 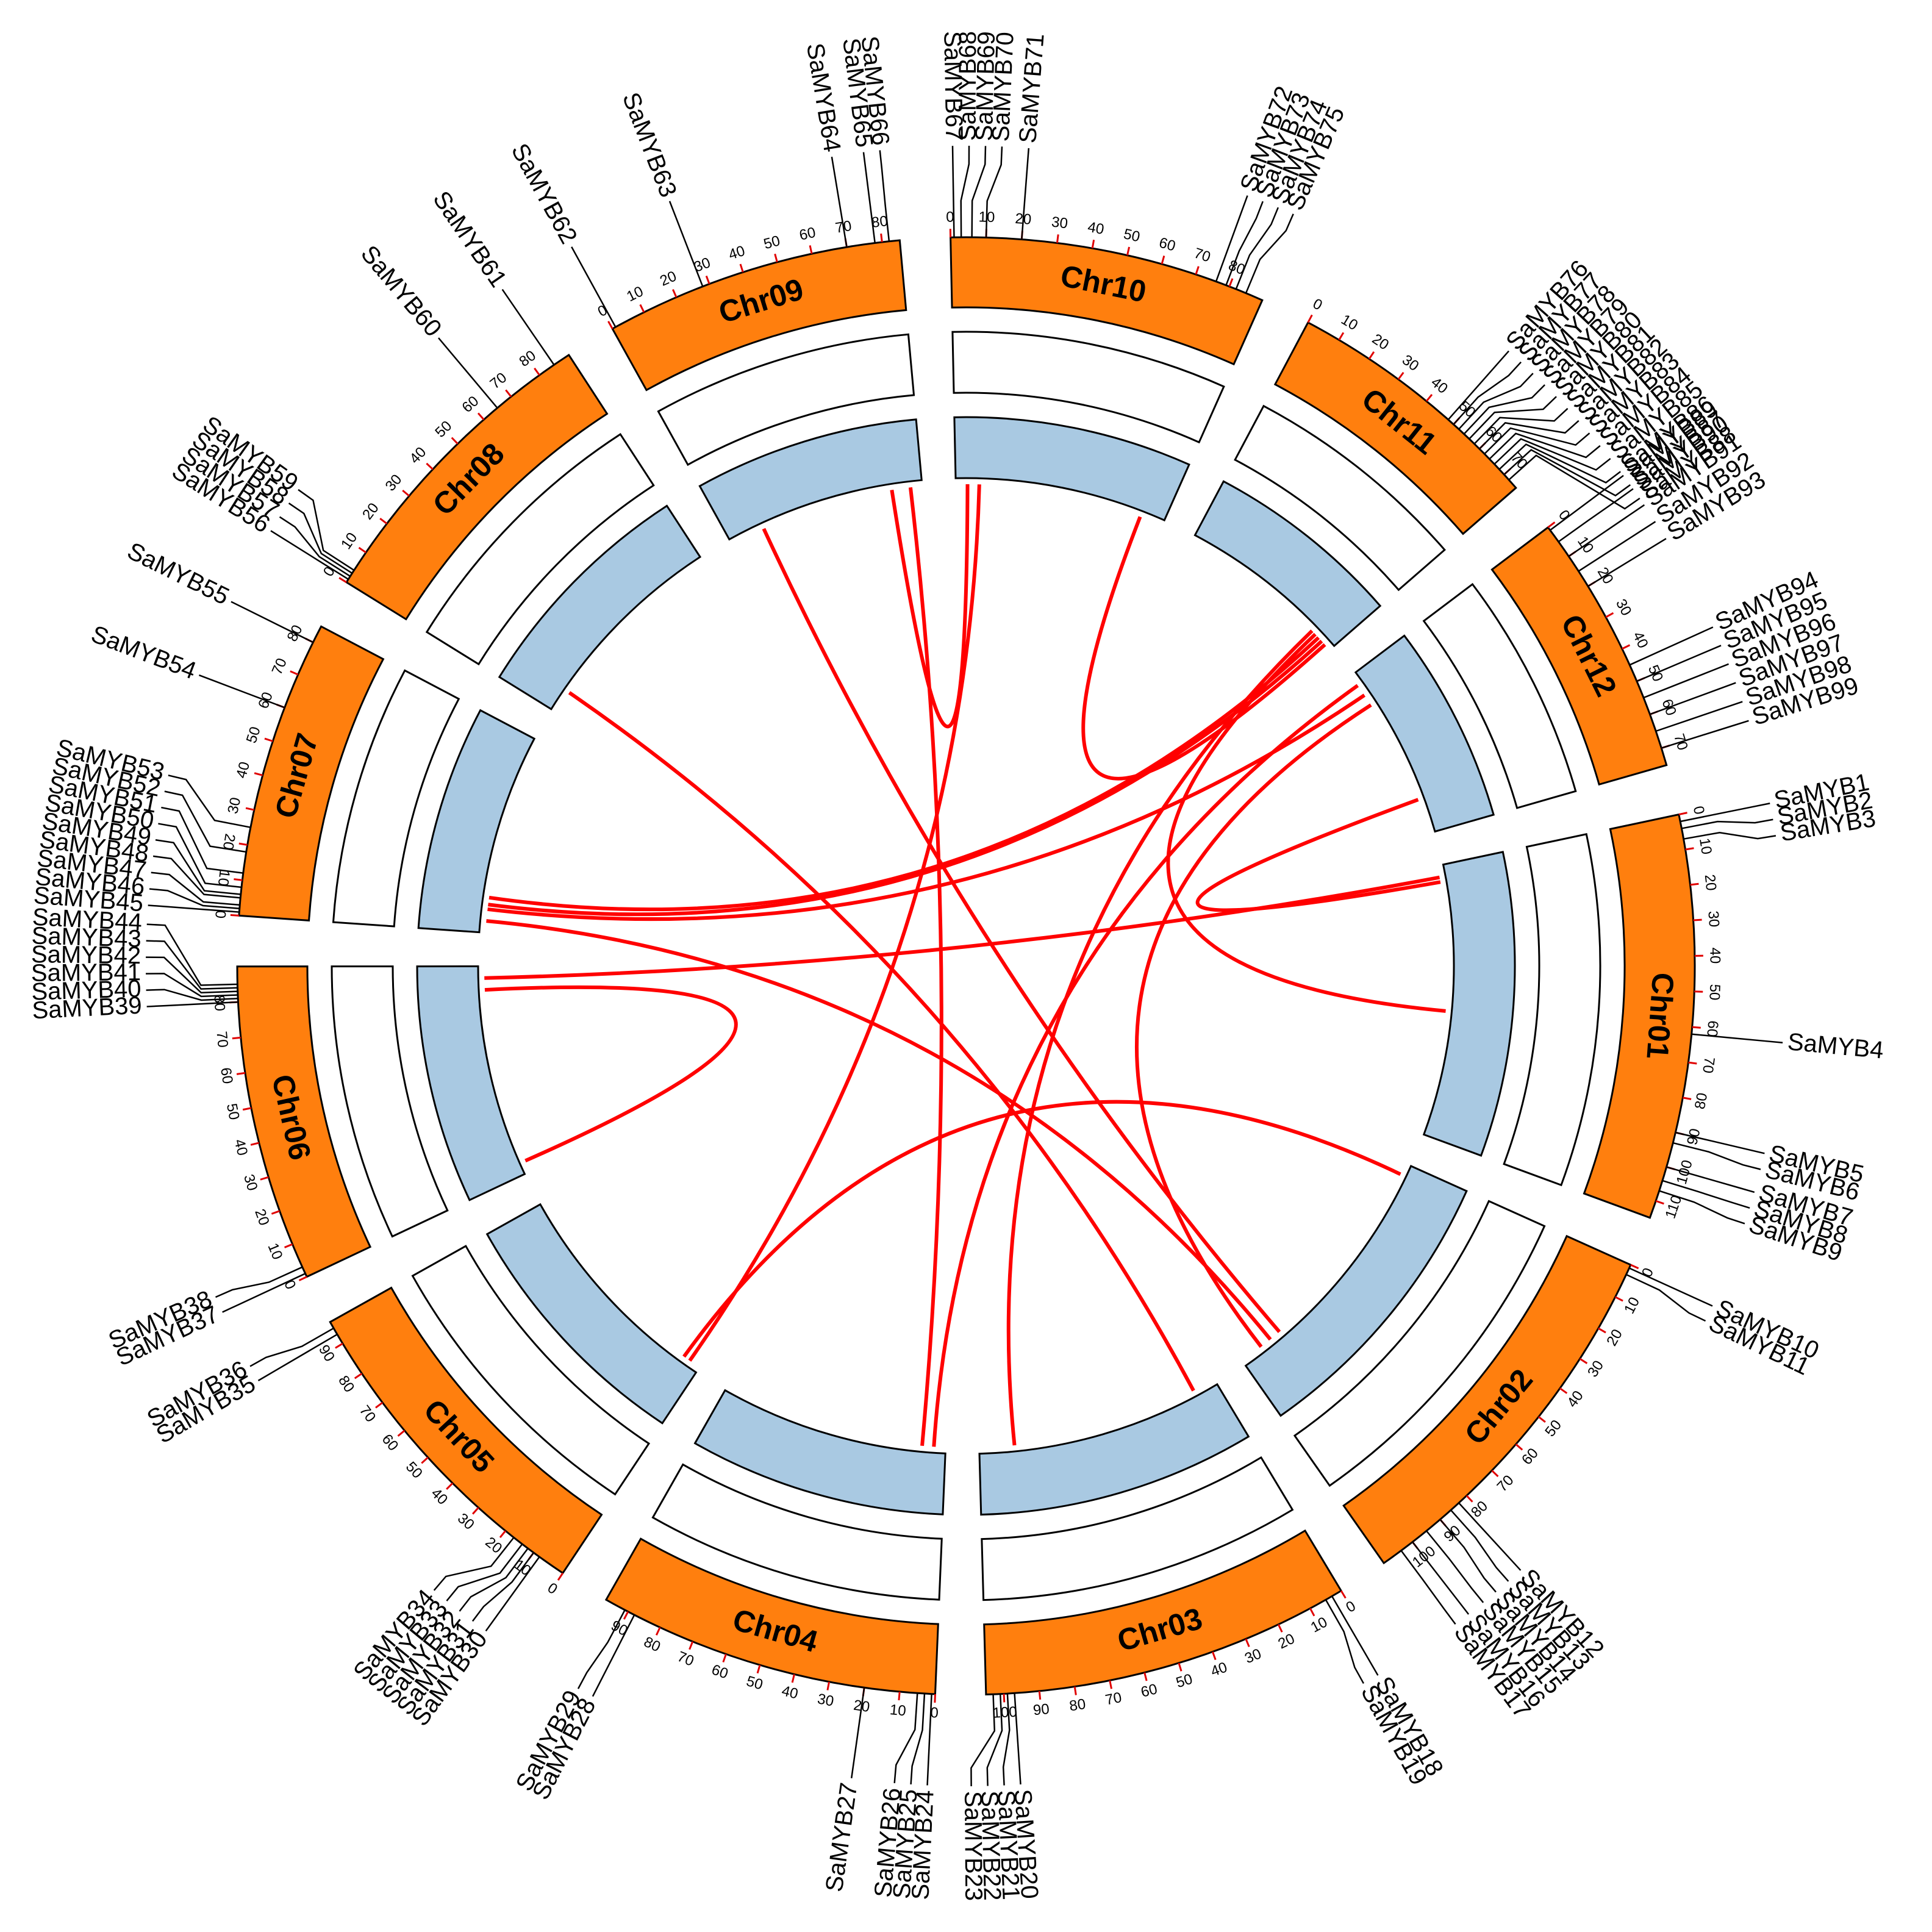 I want to click on tick-label: 0, so click(x=1648, y=1272).